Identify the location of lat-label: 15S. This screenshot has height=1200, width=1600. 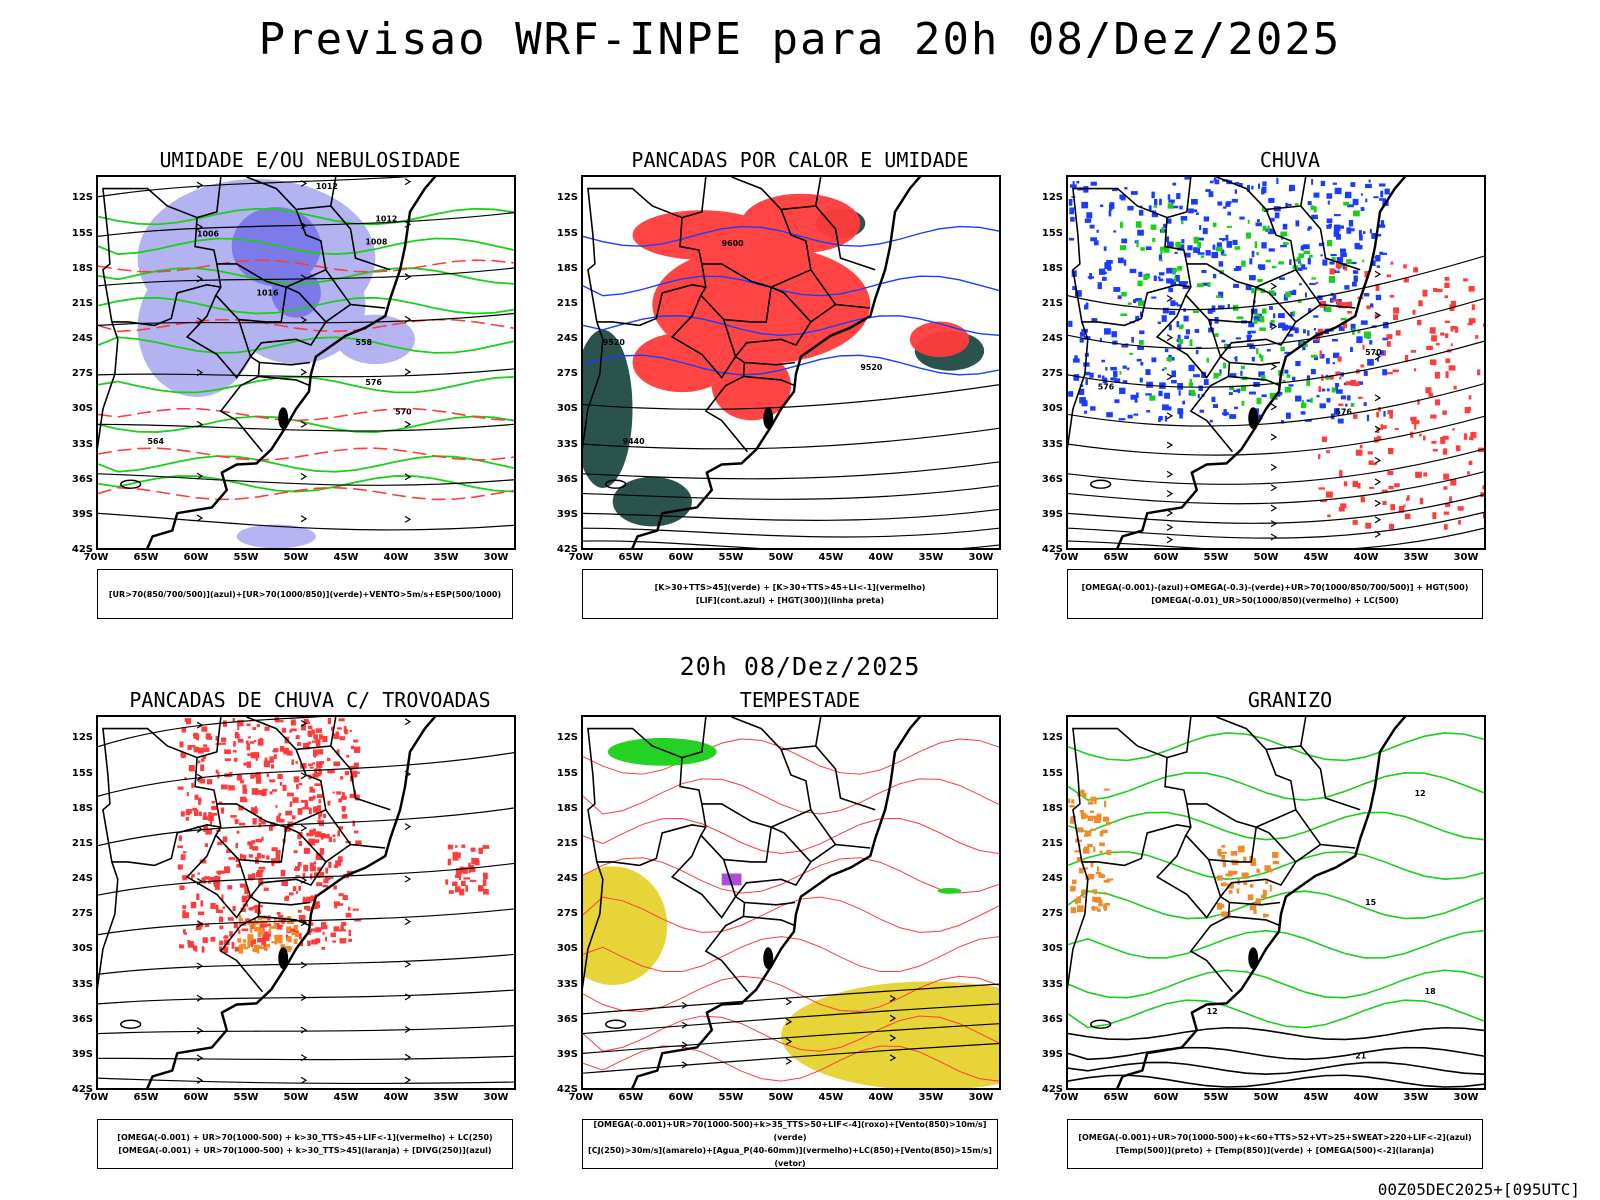
(567, 773).